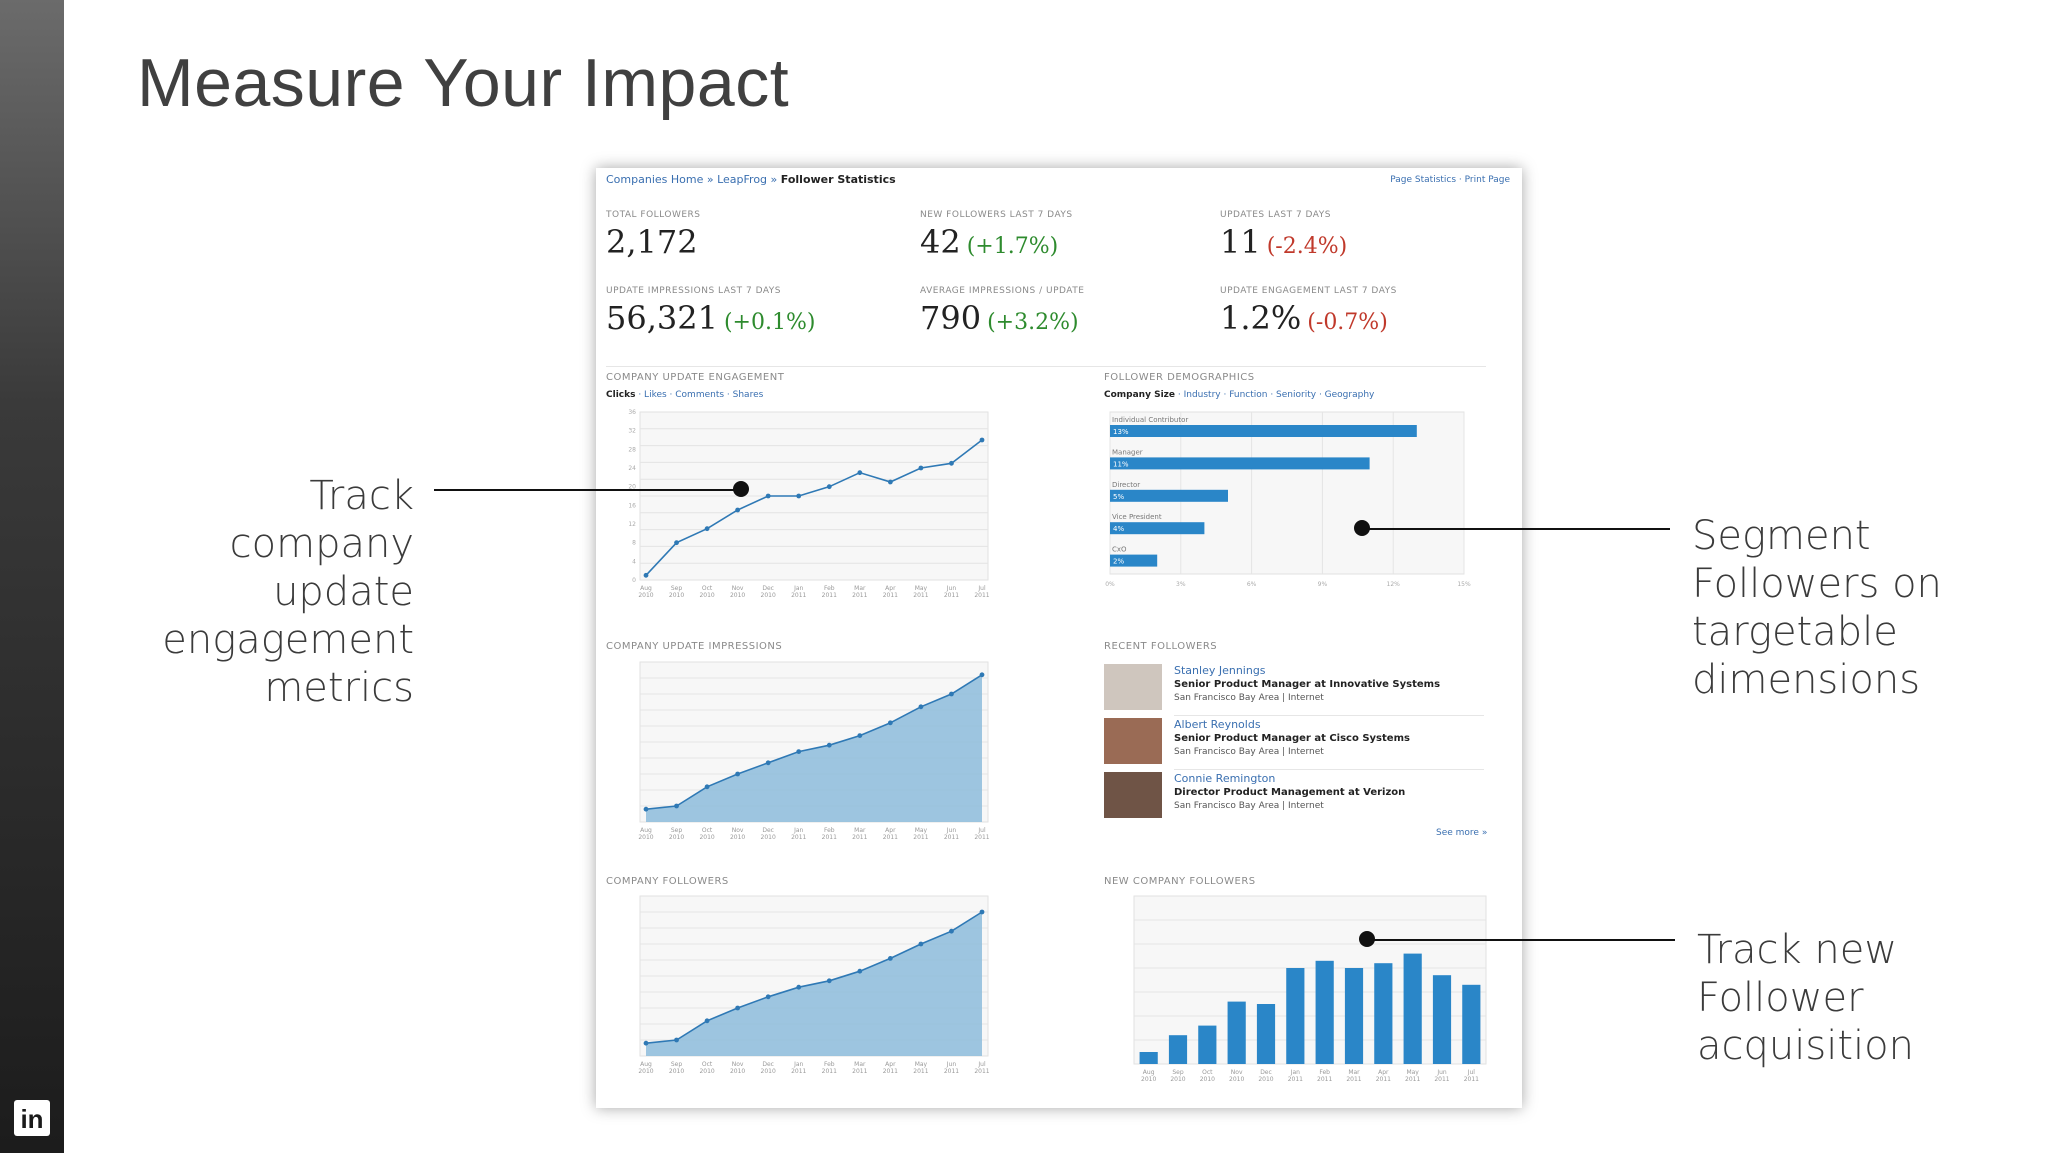  What do you see at coordinates (1394, 584) in the screenshot?
I see `x-tick-label: 12%` at bounding box center [1394, 584].